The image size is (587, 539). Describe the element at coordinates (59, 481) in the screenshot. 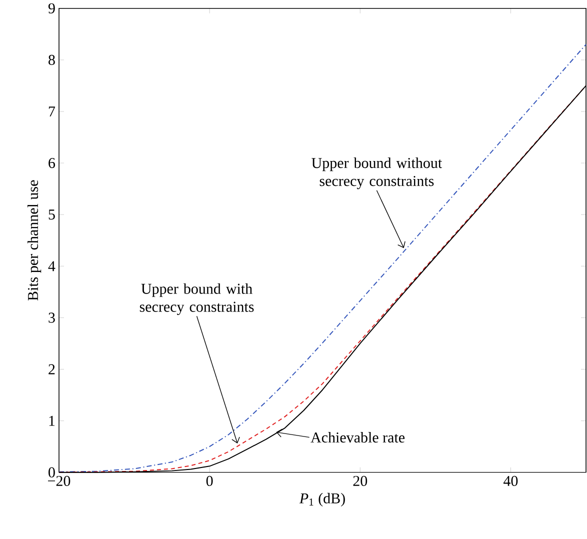

I see `x-tick-label: −20` at that location.